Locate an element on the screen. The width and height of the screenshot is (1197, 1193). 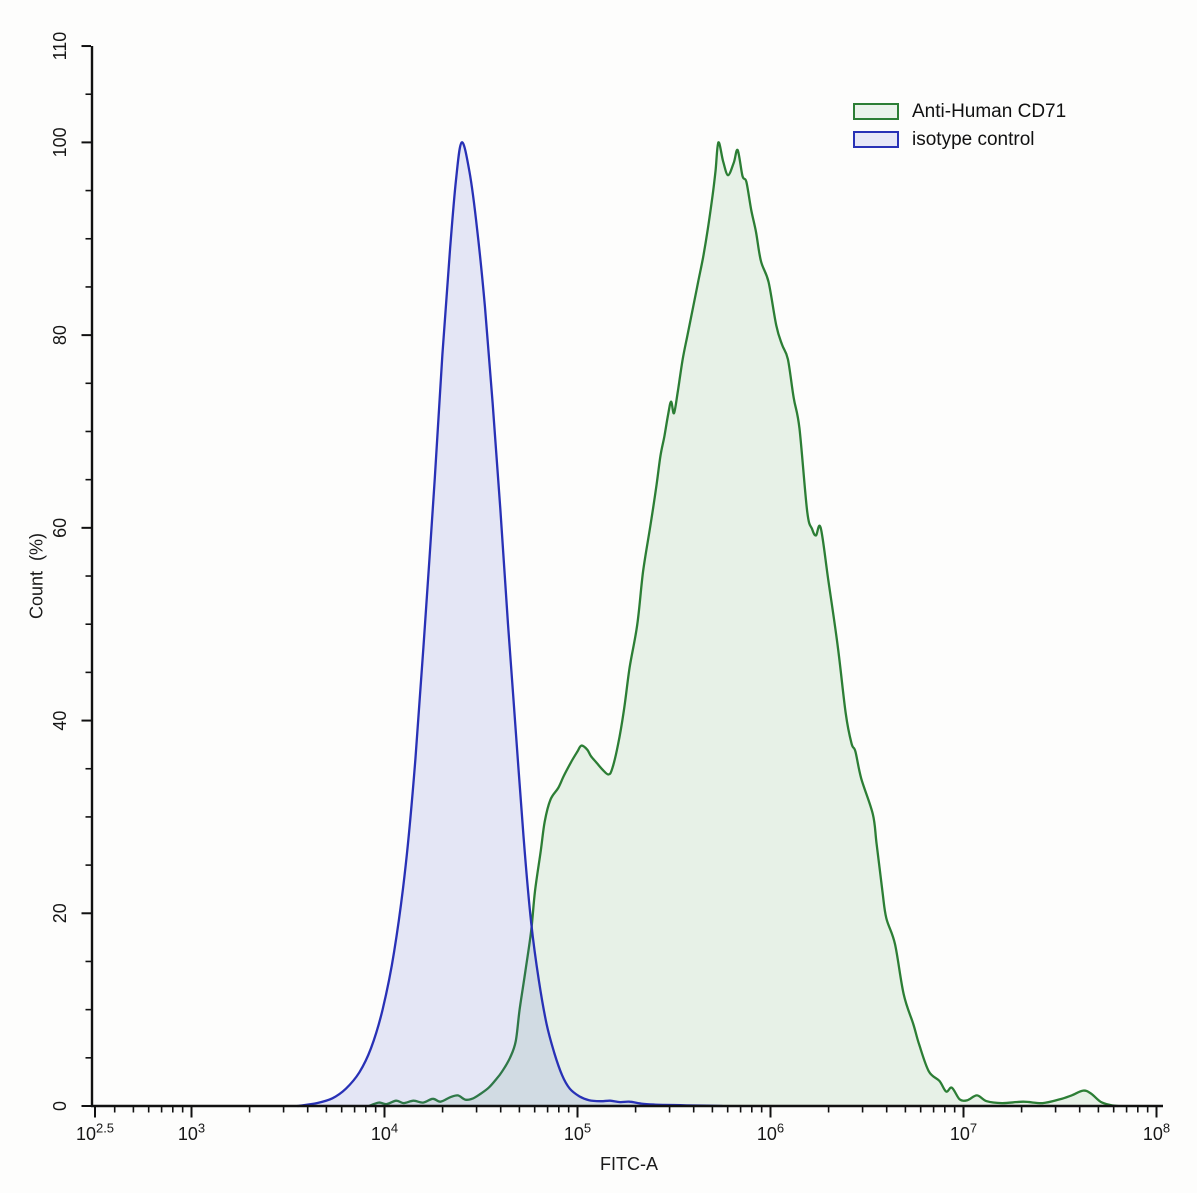
cd71-series-swatch-icon is located at coordinates (876, 111).